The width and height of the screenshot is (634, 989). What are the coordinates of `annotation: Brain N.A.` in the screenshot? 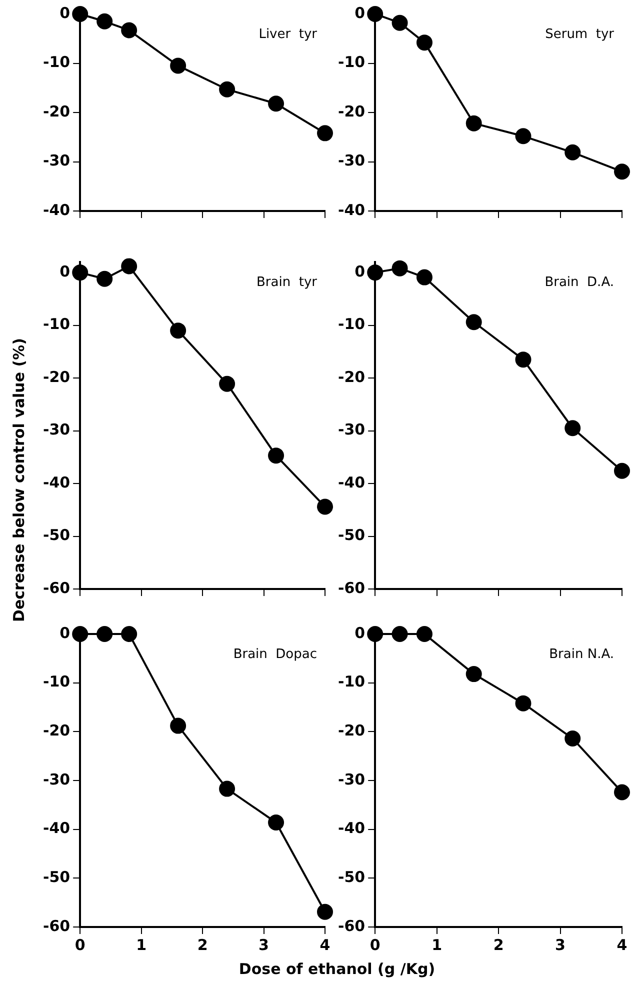 It's located at (581, 654).